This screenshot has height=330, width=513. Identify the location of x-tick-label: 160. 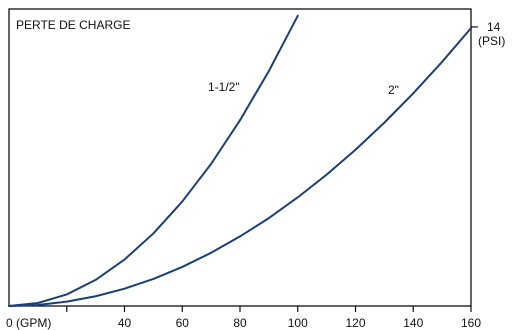
(471, 323).